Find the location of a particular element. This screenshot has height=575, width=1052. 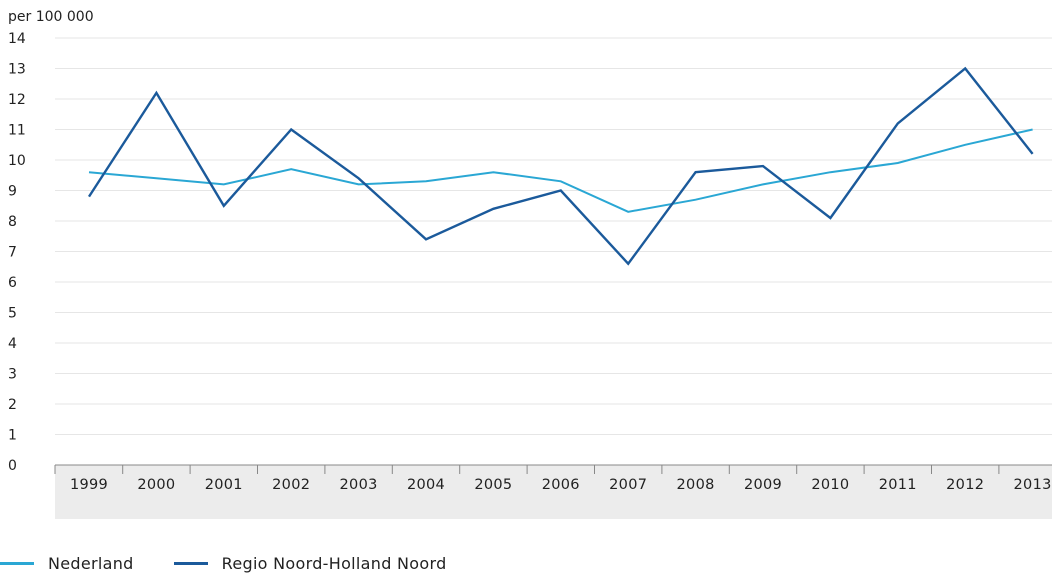

legend-item: Nederland is located at coordinates (67, 563).